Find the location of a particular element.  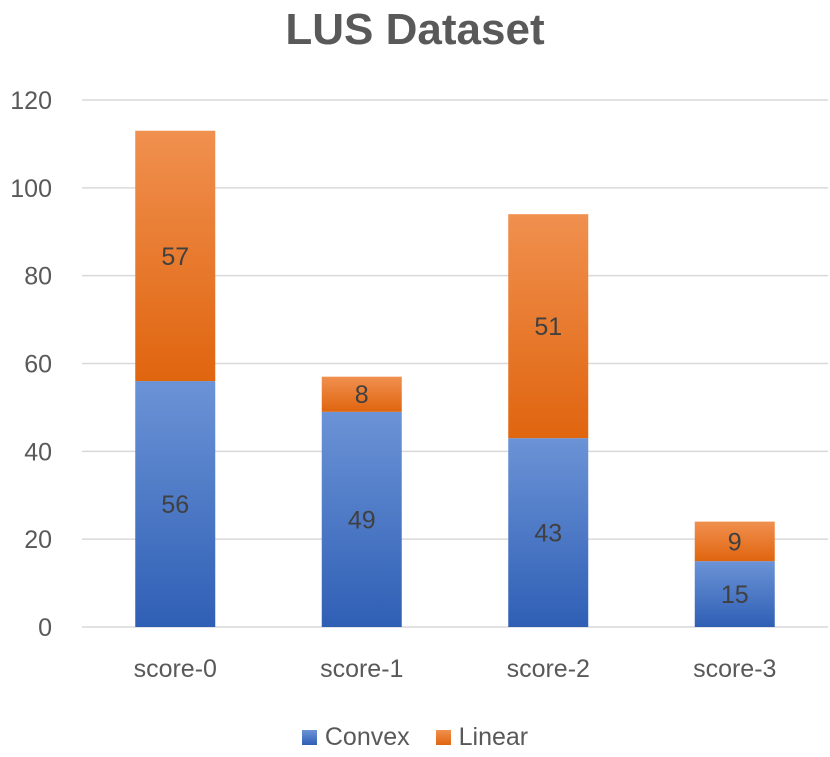

data-label-linear-score-0: 57 is located at coordinates (175, 257).